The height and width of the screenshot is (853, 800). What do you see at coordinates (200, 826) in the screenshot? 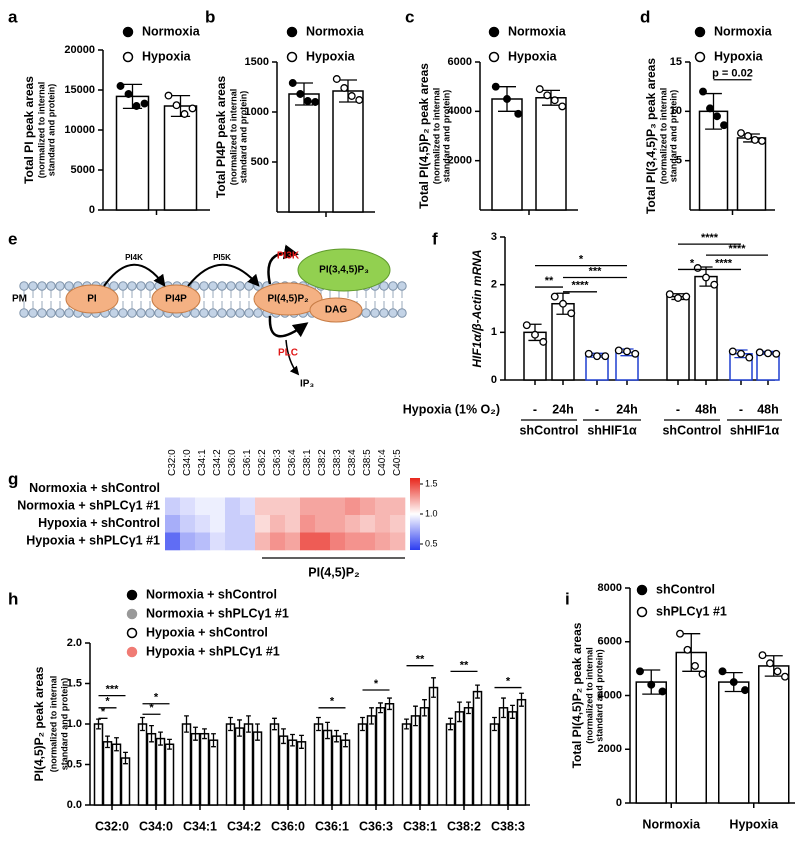
I see `x-tick-label: C34:1` at bounding box center [200, 826].